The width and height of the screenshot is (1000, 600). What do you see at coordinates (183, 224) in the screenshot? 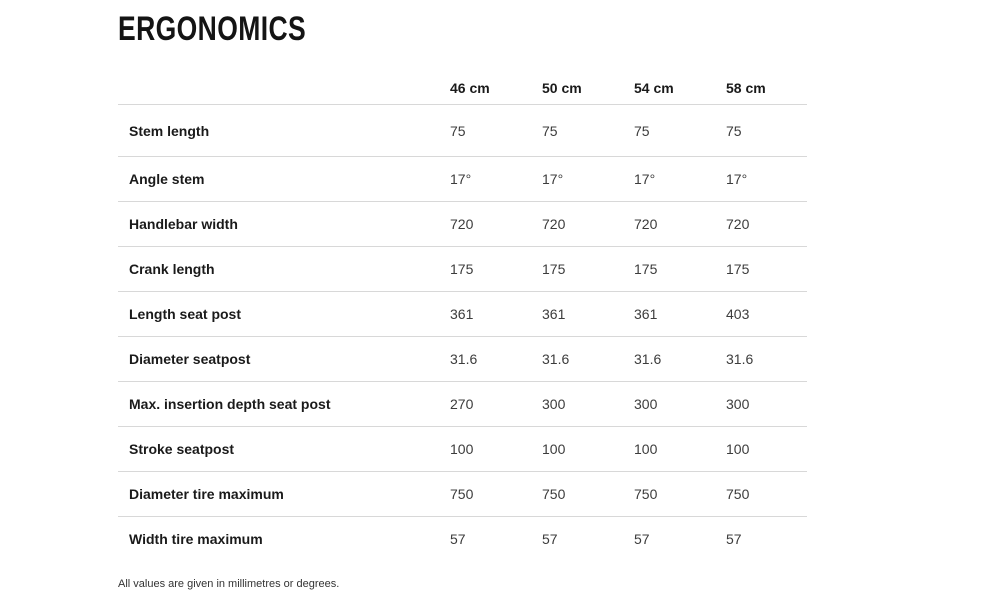
I see `row-label: Handlebar width` at bounding box center [183, 224].